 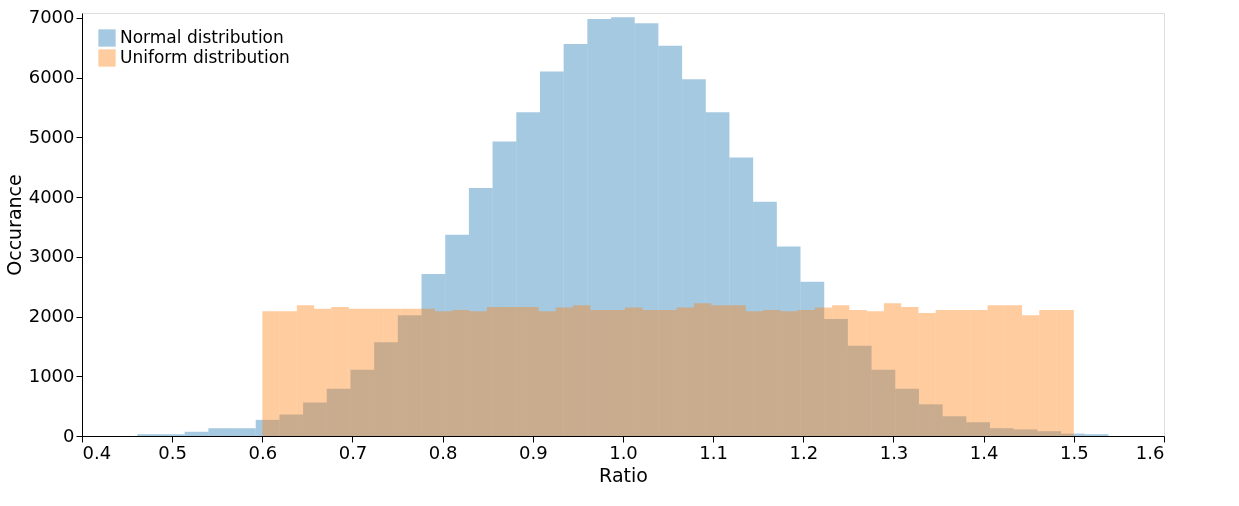 What do you see at coordinates (51, 196) in the screenshot?
I see `y-tick-label: 4000` at bounding box center [51, 196].